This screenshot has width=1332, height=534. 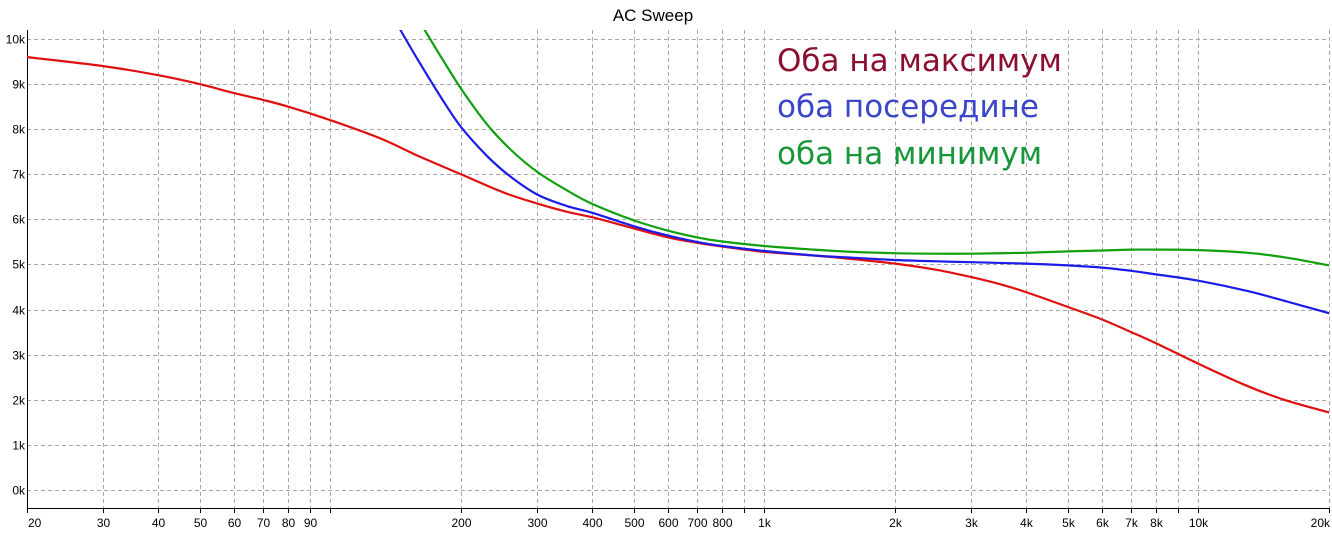 What do you see at coordinates (1103, 523) in the screenshot?
I see `x-tick-label: 6k` at bounding box center [1103, 523].